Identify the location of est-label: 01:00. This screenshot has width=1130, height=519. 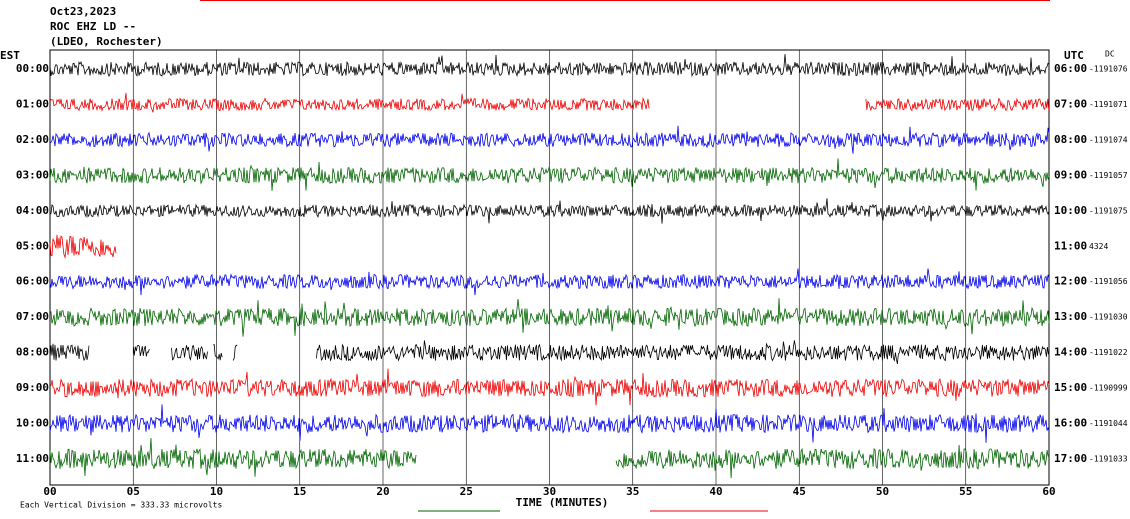
(32, 103).